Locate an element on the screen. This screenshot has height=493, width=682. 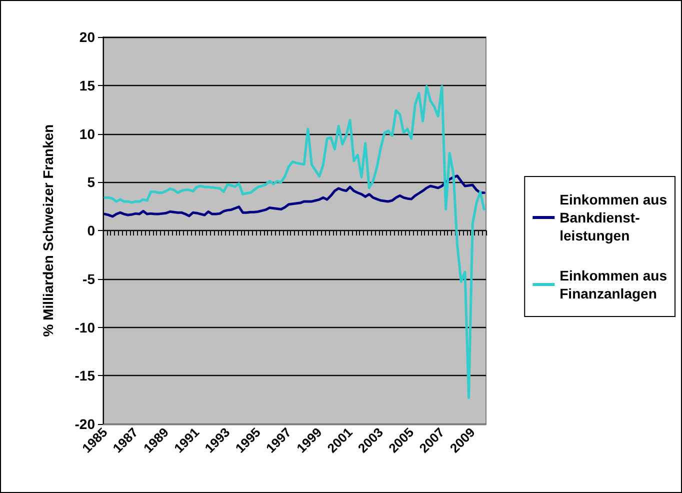
y-tick-label: -10 is located at coordinates (85, 327).